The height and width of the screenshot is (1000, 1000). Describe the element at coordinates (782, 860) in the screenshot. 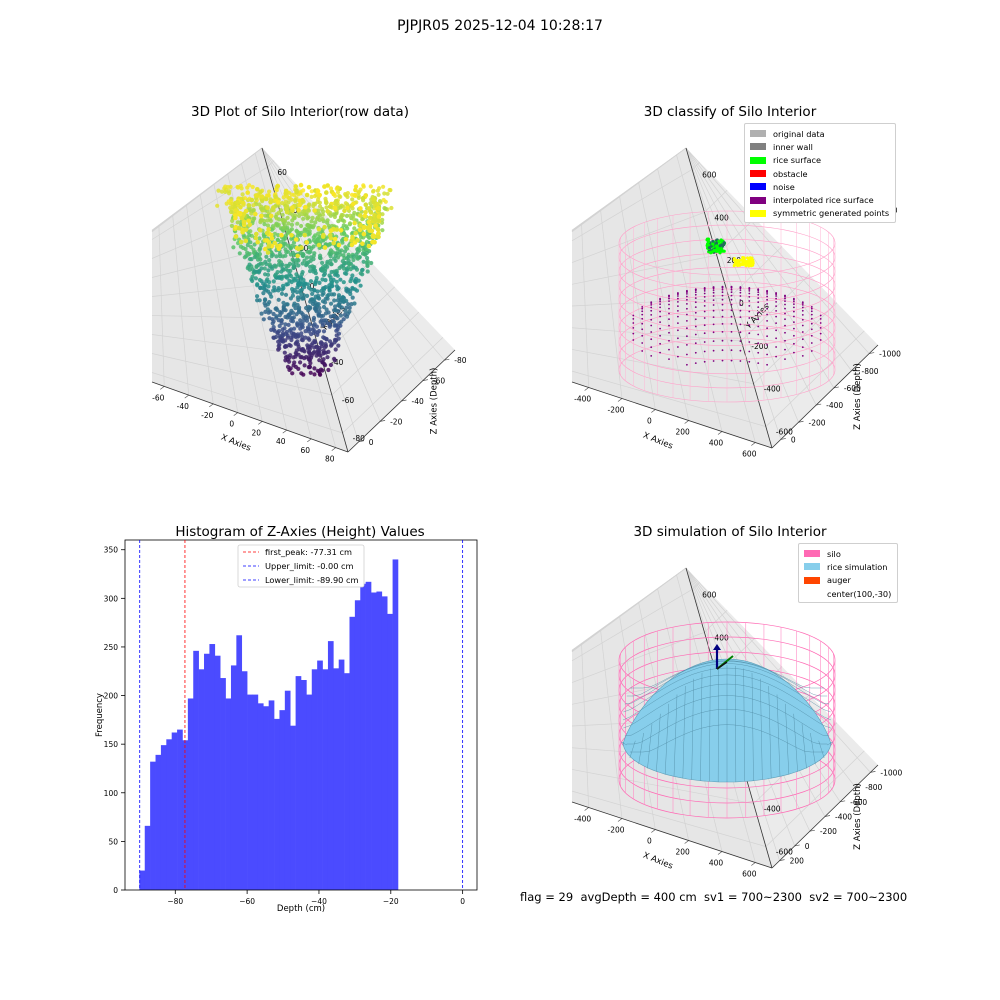

I see `z-tick` at that location.